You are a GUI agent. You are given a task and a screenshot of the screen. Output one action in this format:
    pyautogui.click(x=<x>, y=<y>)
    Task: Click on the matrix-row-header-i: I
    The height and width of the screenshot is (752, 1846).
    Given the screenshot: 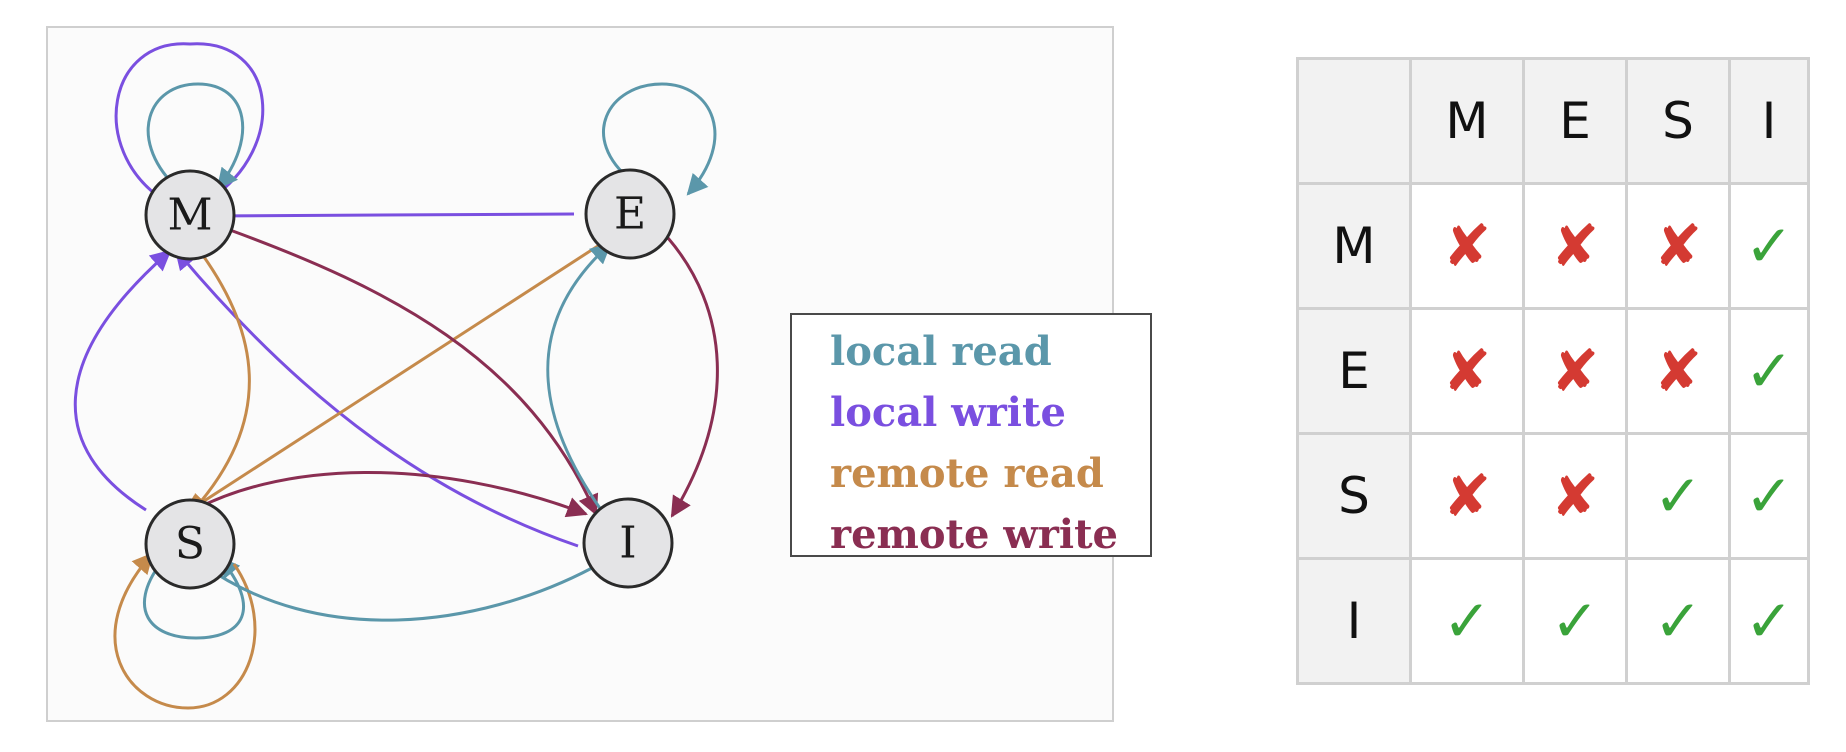 What is the action you would take?
    pyautogui.click(x=1354, y=621)
    